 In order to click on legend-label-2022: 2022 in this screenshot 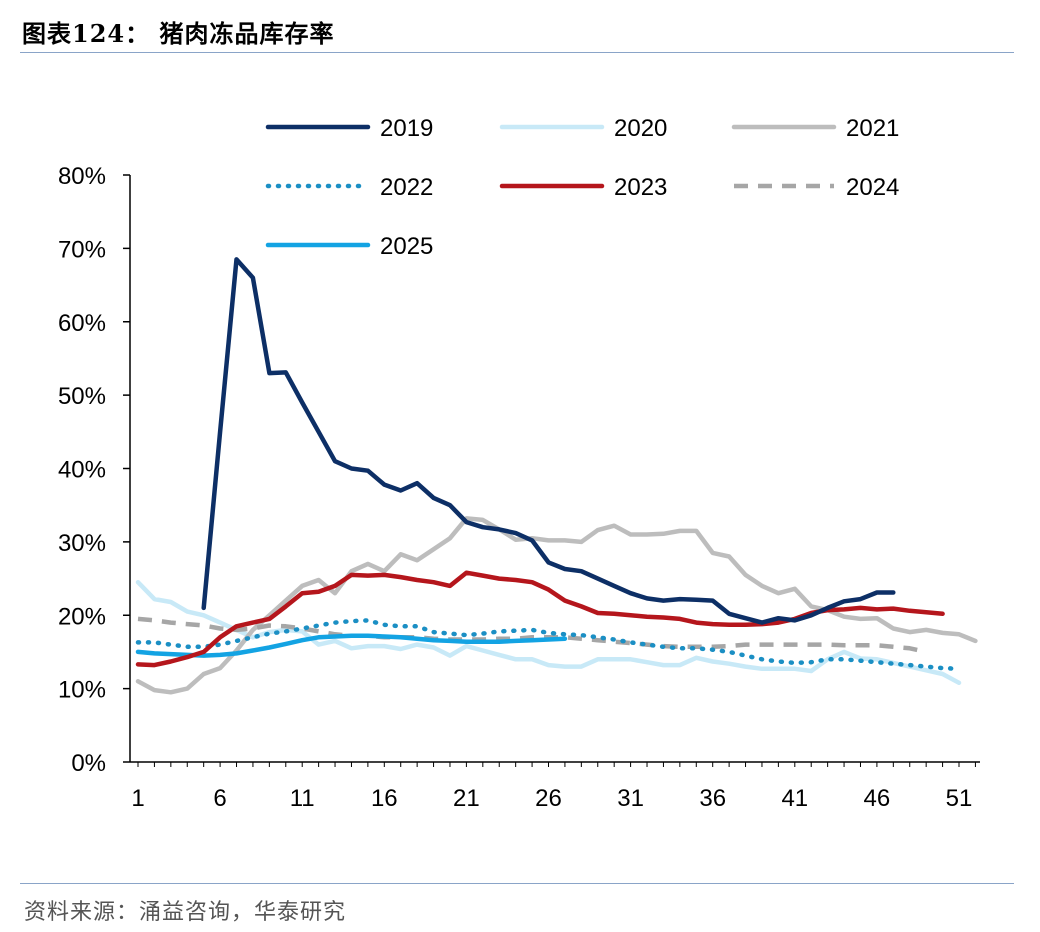, I will do `click(406, 187)`.